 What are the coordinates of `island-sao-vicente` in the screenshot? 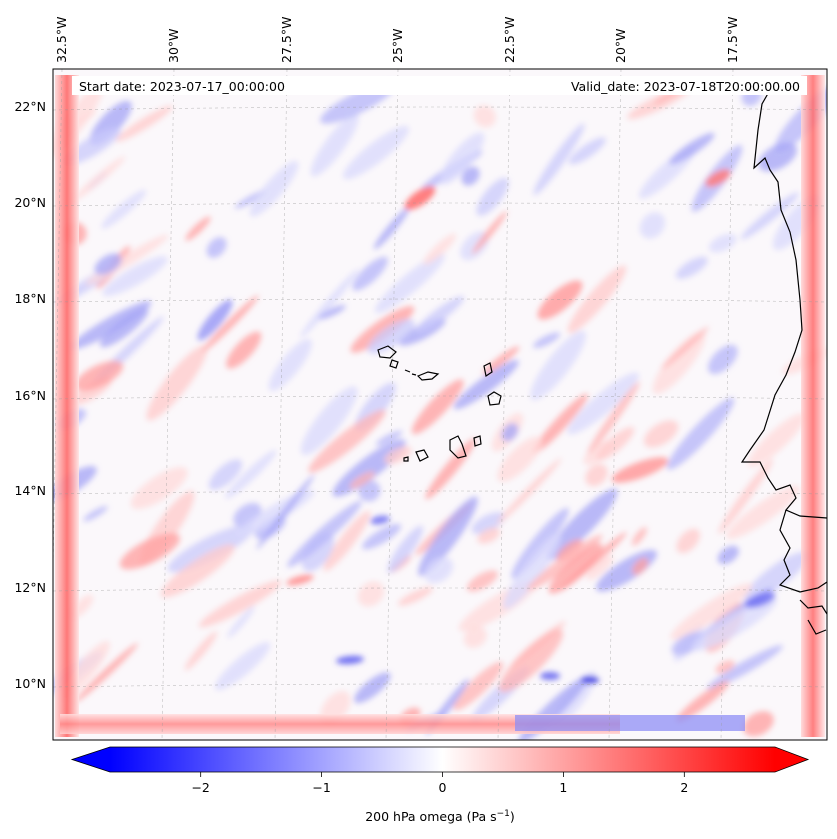 It's located at (394, 364).